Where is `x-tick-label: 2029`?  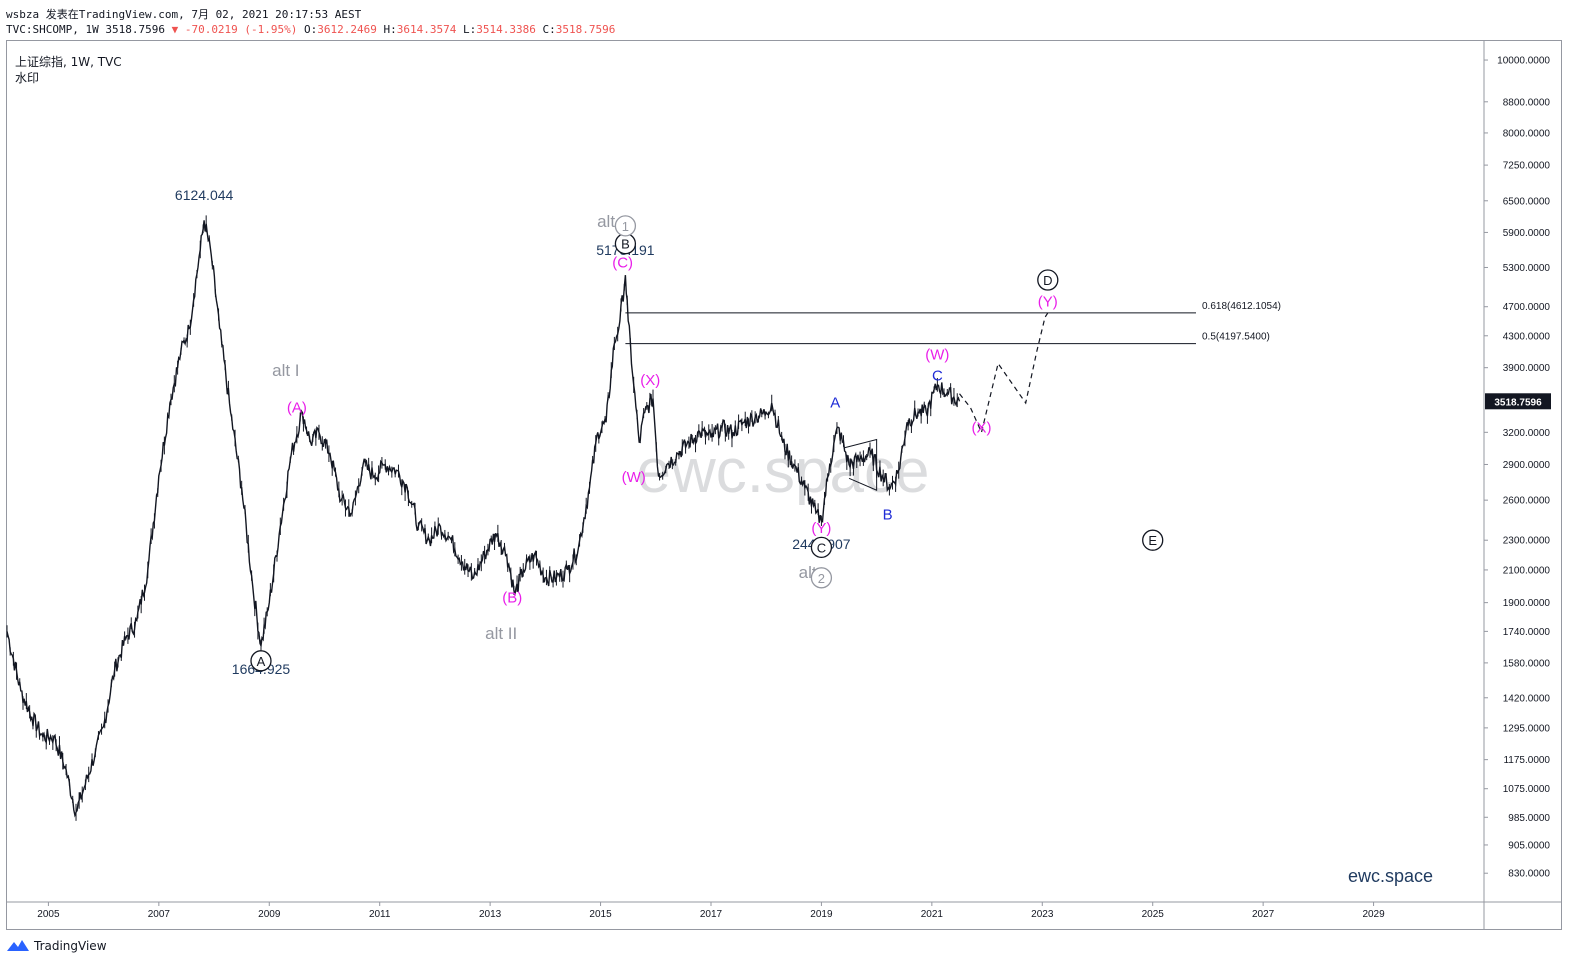 x-tick-label: 2029 is located at coordinates (1373, 914).